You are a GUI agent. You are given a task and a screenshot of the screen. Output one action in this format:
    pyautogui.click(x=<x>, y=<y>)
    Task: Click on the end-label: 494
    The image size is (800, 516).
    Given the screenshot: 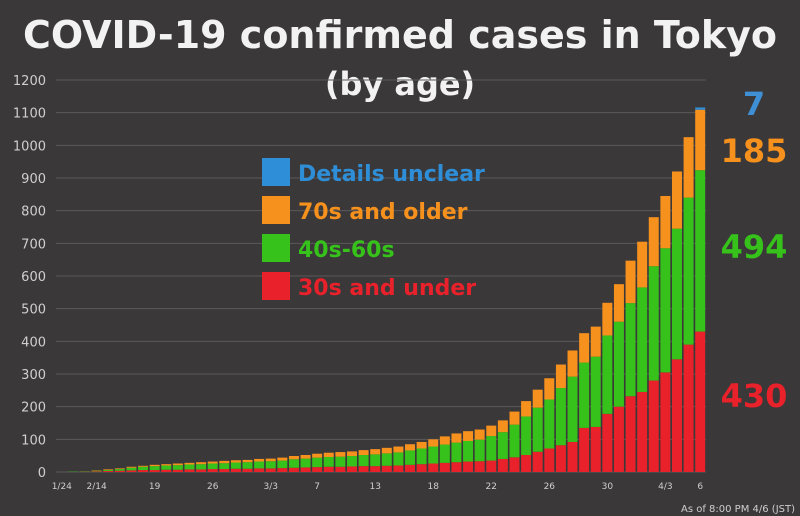 What is the action you would take?
    pyautogui.click(x=754, y=247)
    